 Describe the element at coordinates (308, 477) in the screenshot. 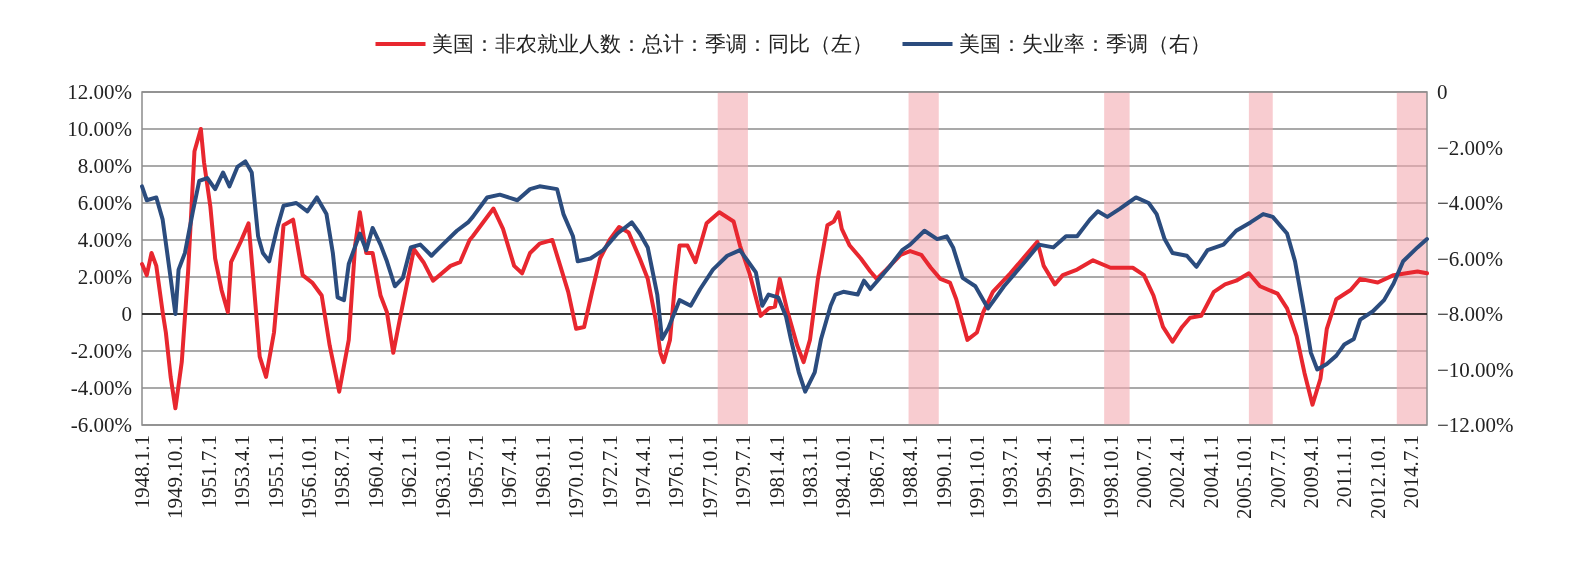

I see `x-tick-label: 1956.10.1` at that location.